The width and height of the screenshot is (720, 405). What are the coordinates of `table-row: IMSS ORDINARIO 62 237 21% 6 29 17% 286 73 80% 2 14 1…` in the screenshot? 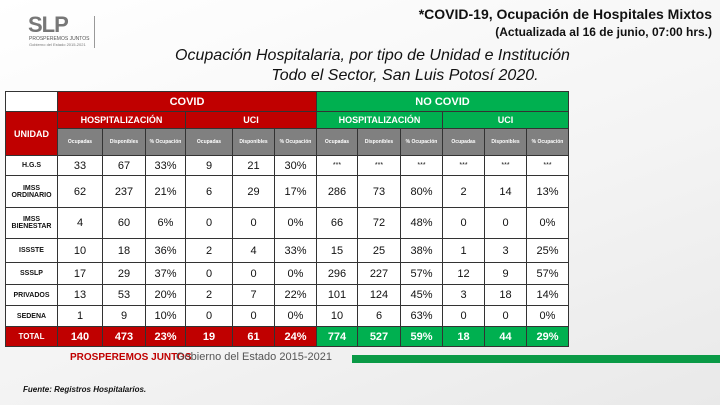 It's located at (287, 191).